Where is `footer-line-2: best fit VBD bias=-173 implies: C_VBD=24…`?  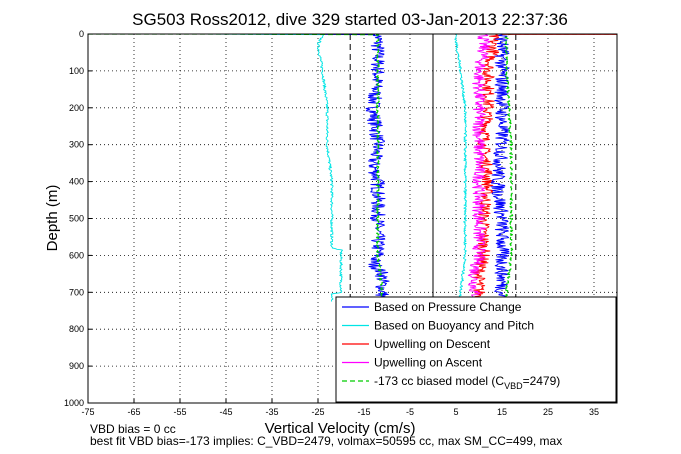
footer-line-2: best fit VBD bias=-173 implies: C_VBD=24… is located at coordinates (326, 441).